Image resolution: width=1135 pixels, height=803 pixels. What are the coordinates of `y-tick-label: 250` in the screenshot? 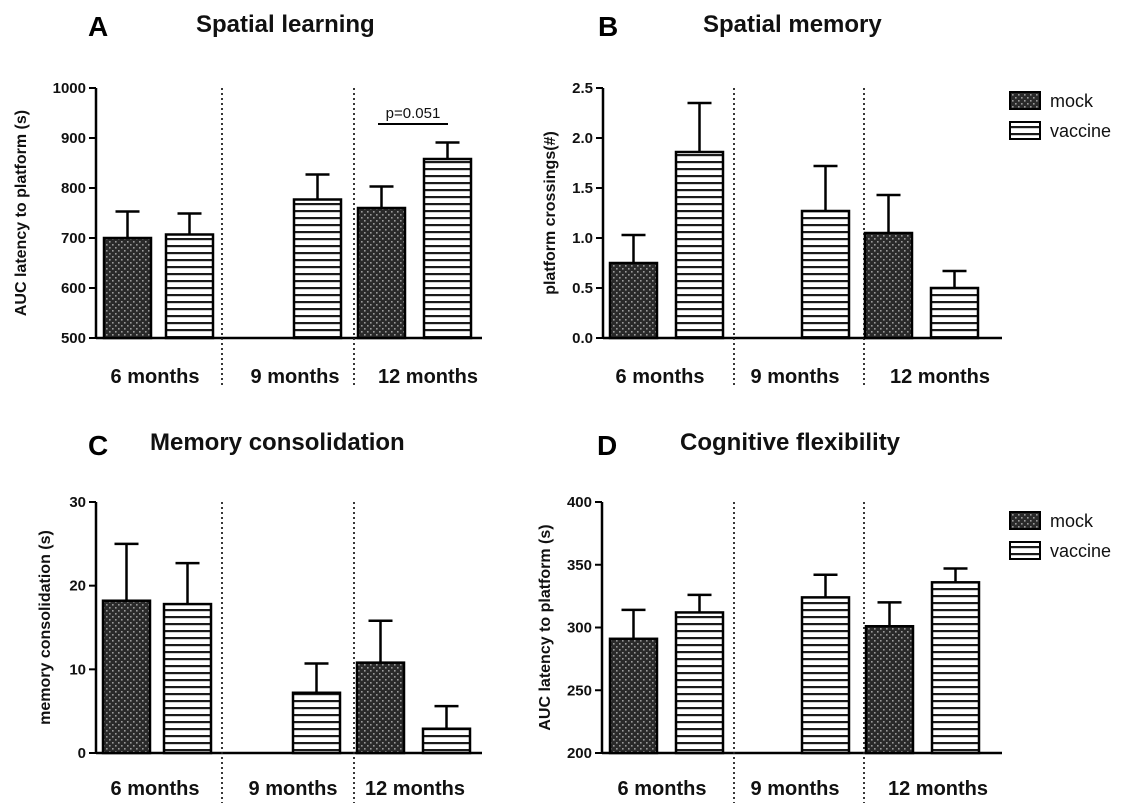 It's located at (579, 690).